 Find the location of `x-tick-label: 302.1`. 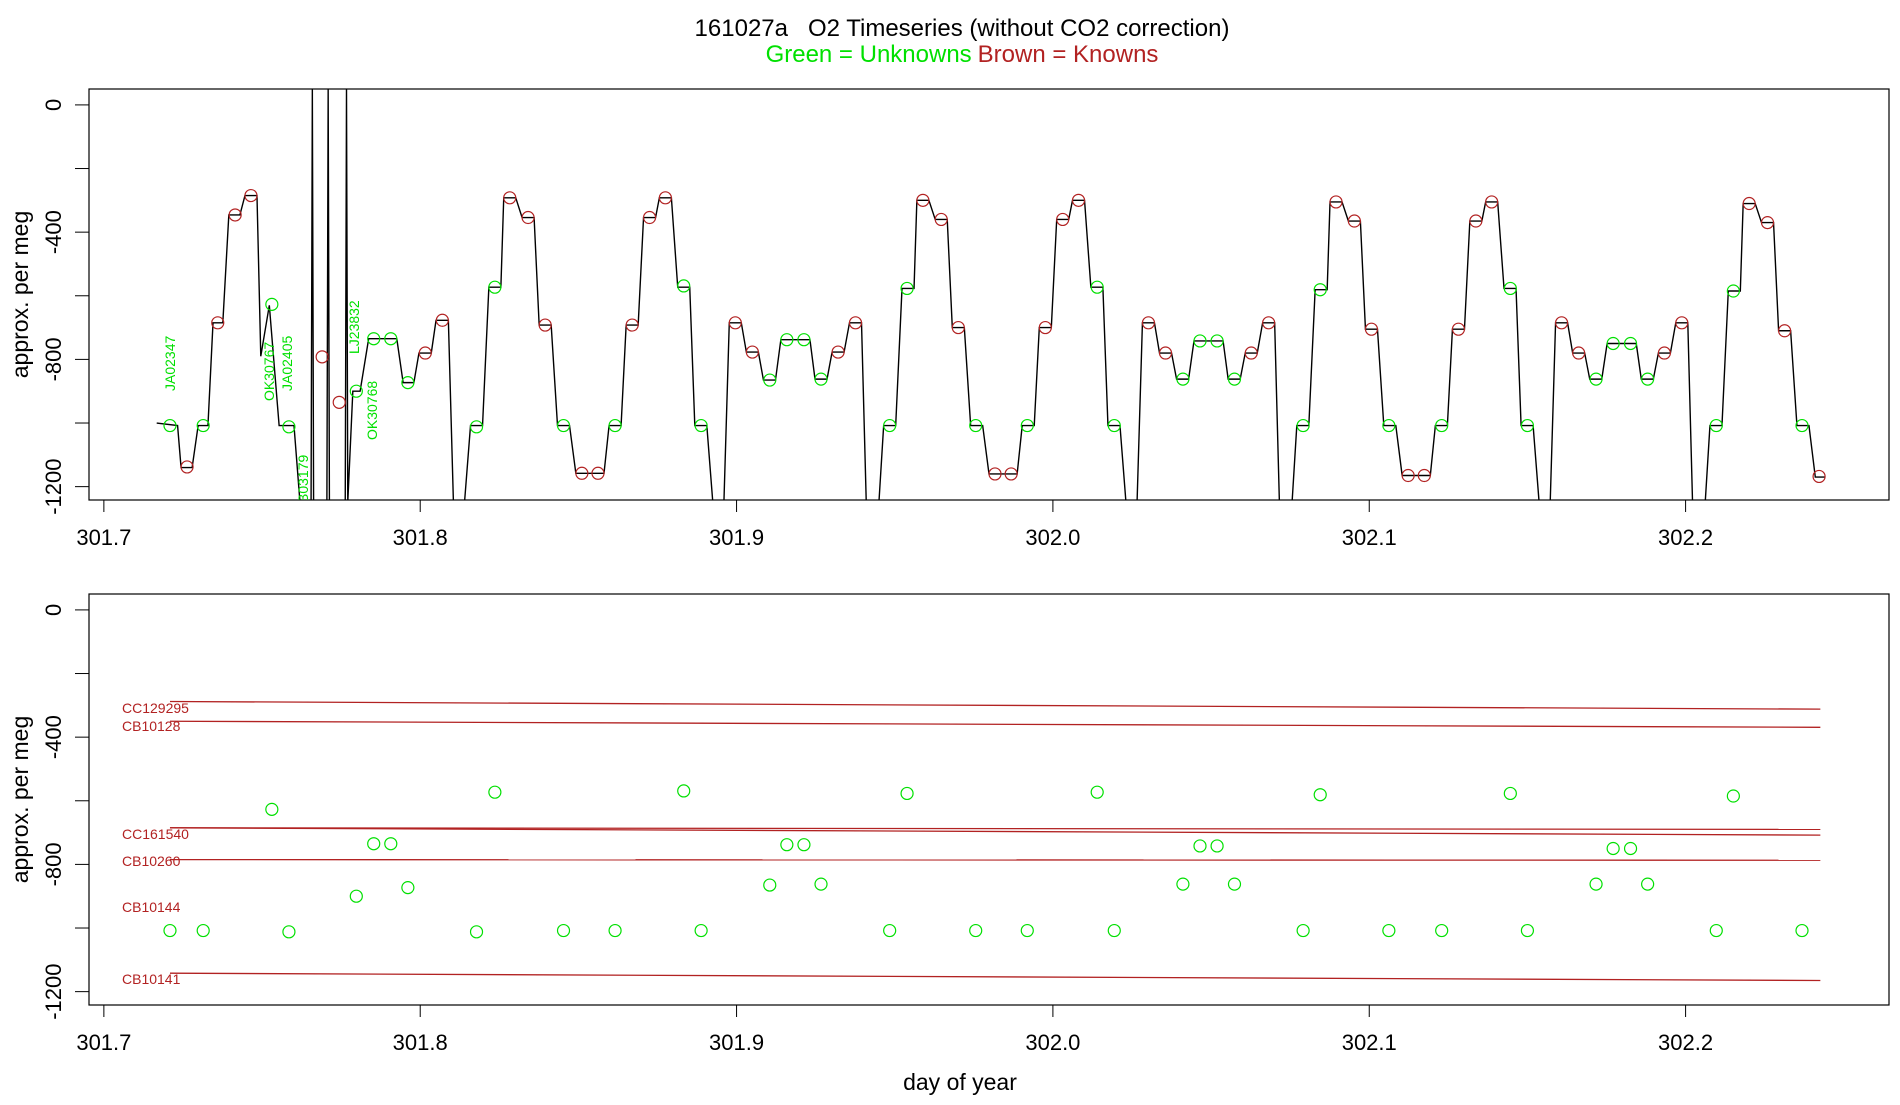

x-tick-label: 302.1 is located at coordinates (1369, 537).